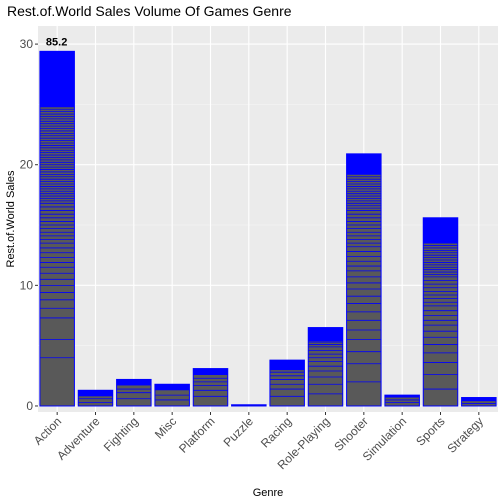 The height and width of the screenshot is (504, 504). I want to click on bar-role-playing, so click(325, 367).